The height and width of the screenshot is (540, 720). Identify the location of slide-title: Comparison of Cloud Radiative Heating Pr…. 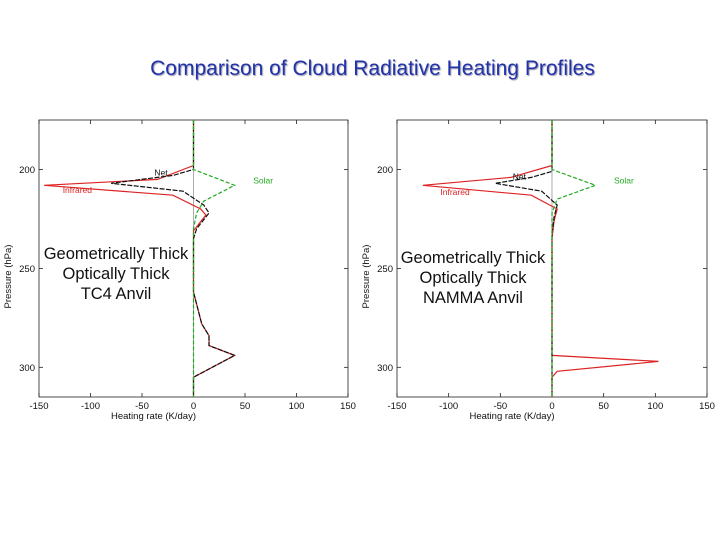
(372, 68).